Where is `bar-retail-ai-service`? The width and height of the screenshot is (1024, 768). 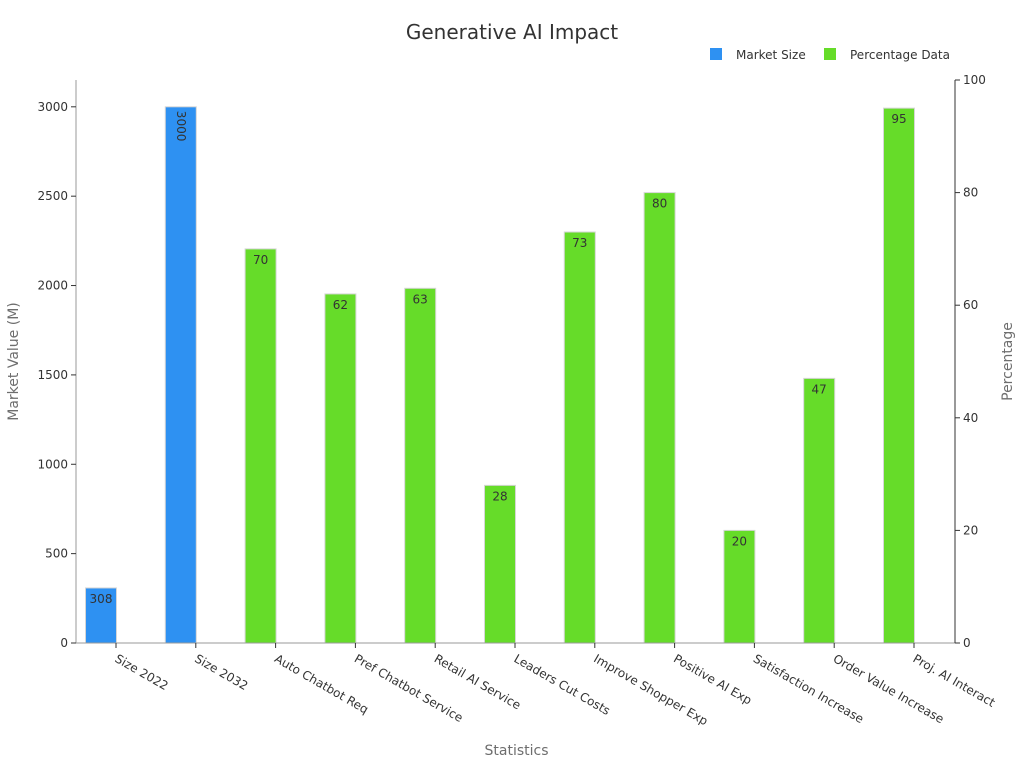
bar-retail-ai-service is located at coordinates (420, 465).